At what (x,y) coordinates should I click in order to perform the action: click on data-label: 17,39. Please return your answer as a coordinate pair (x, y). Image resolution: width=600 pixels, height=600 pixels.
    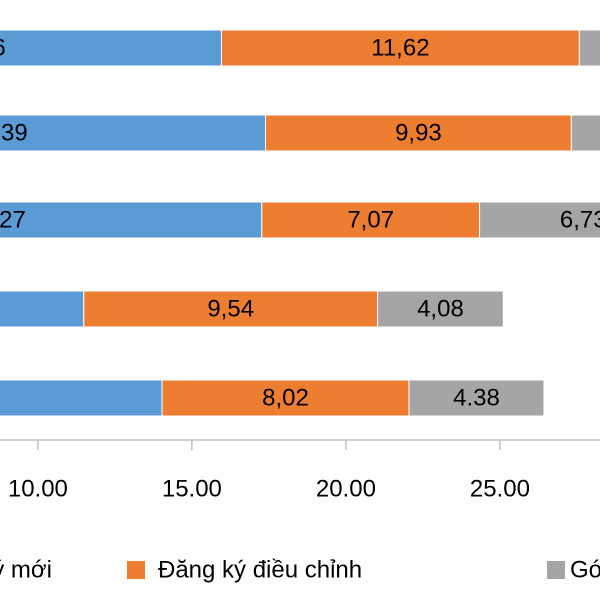
    Looking at the image, I should click on (14, 132).